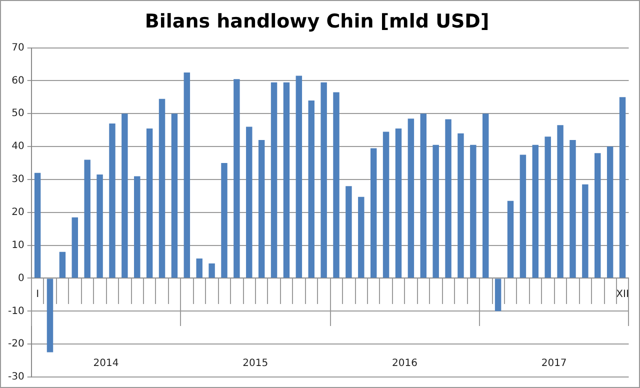 This screenshot has width=640, height=388. Describe the element at coordinates (16, 377) in the screenshot. I see `y-tick-label: -30` at that location.